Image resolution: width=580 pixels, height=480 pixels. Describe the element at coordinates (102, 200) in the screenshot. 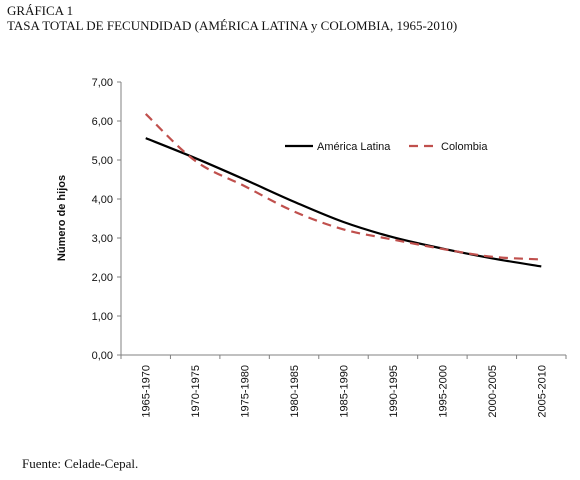

I see `y-tick-label: 4,00` at that location.